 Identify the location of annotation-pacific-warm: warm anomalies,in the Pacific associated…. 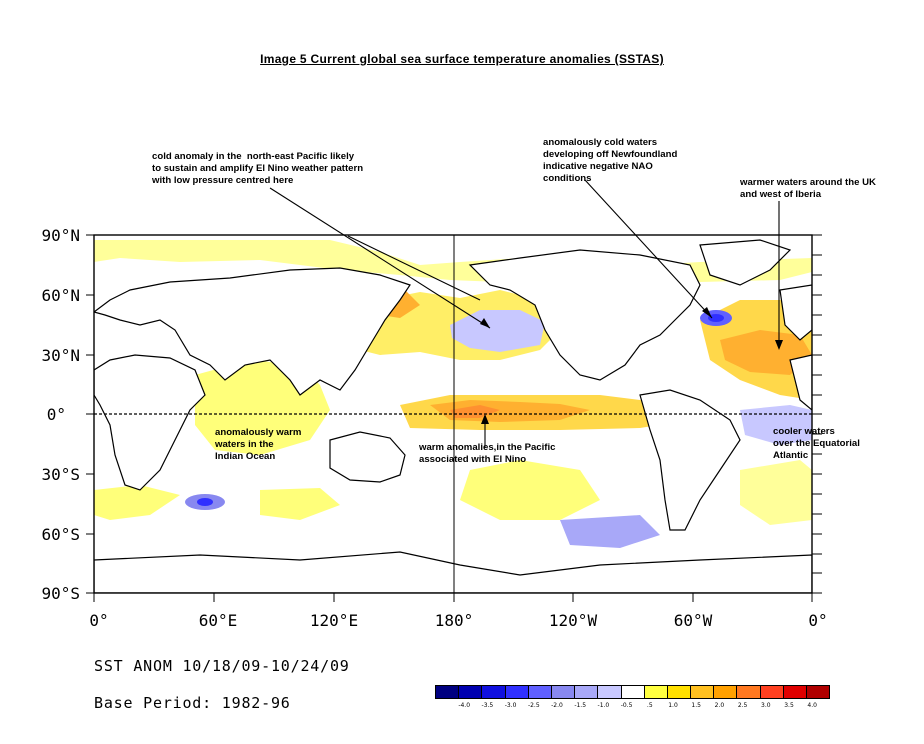
(487, 453).